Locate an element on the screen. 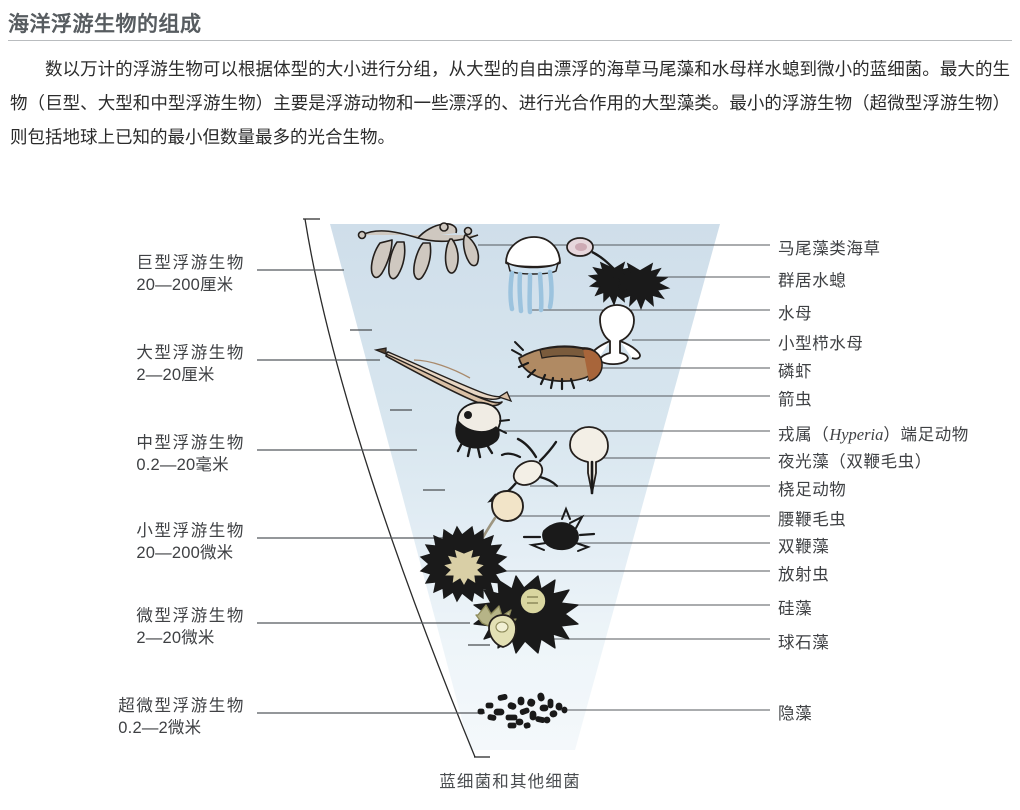 The height and width of the screenshot is (810, 1020). organism-label-siphonophore: 群居水螅 is located at coordinates (812, 281).